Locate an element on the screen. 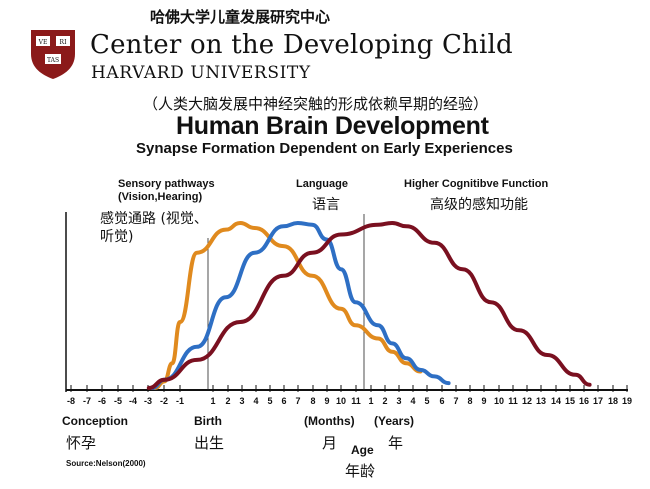  months-label: (Months) is located at coordinates (329, 421).